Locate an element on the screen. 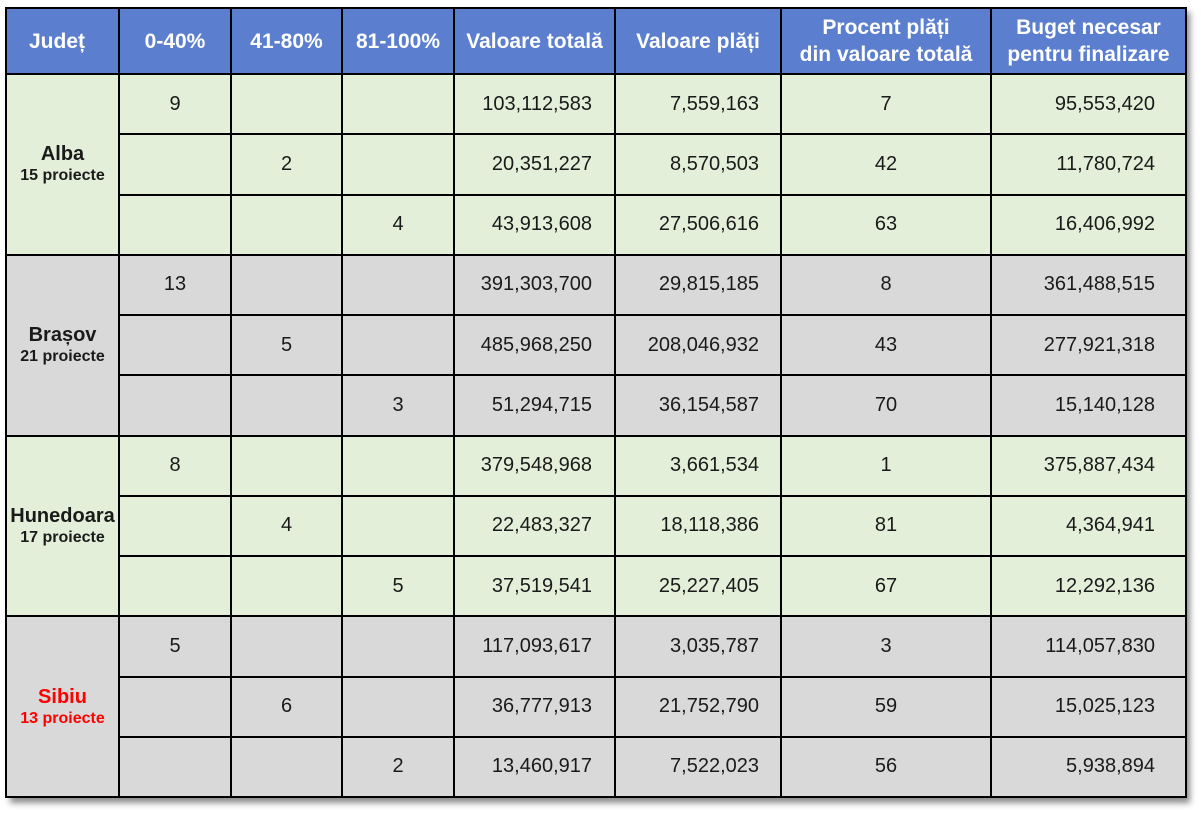  cell-procent: 42 is located at coordinates (886, 164).